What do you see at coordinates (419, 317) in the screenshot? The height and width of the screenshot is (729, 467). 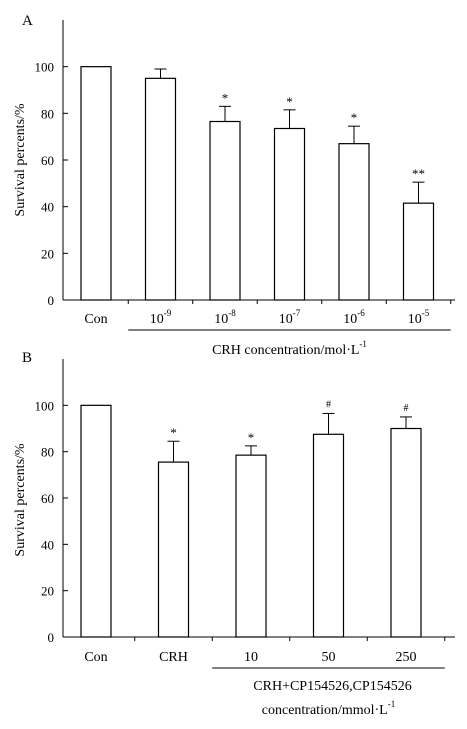 I see `x-tick-label: 10⁻⁵` at bounding box center [419, 317].